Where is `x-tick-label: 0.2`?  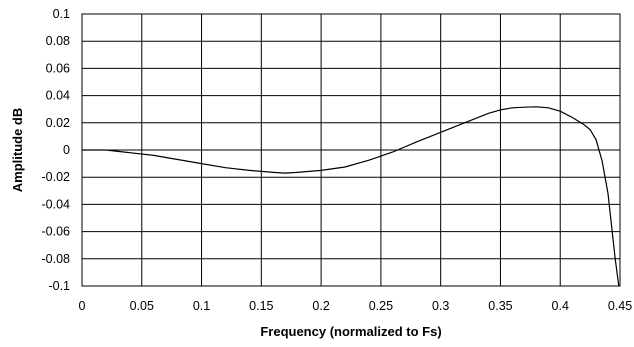 x-tick-label: 0.2 is located at coordinates (320, 306).